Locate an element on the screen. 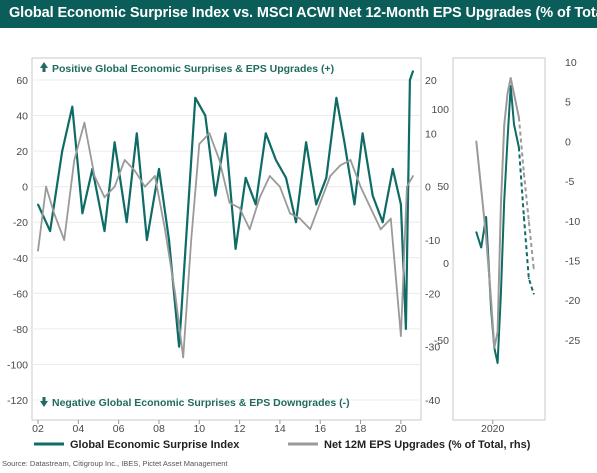 The height and width of the screenshot is (473, 597). zoom-plot-frame is located at coordinates (499, 239).